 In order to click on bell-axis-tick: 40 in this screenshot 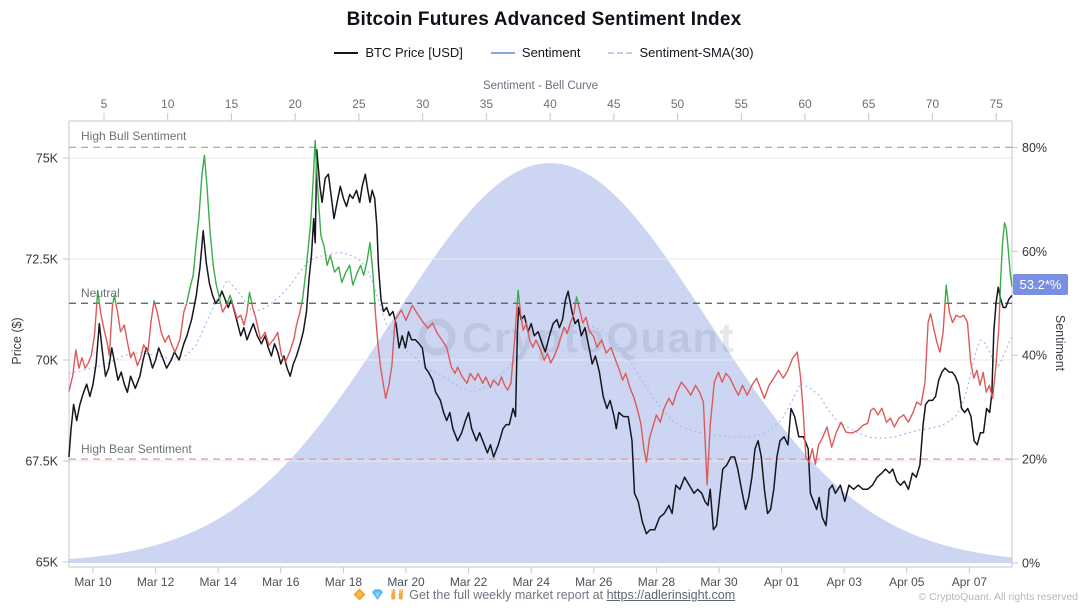, I will do `click(550, 104)`.